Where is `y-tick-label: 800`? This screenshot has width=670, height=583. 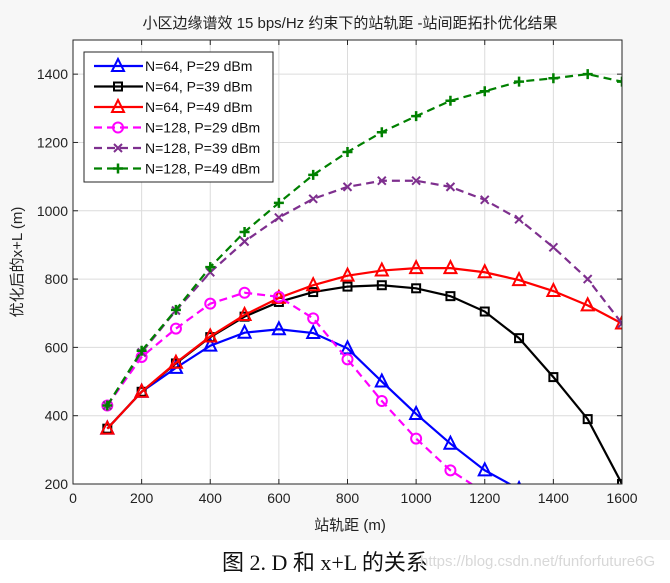 y-tick-label: 800 is located at coordinates (57, 279).